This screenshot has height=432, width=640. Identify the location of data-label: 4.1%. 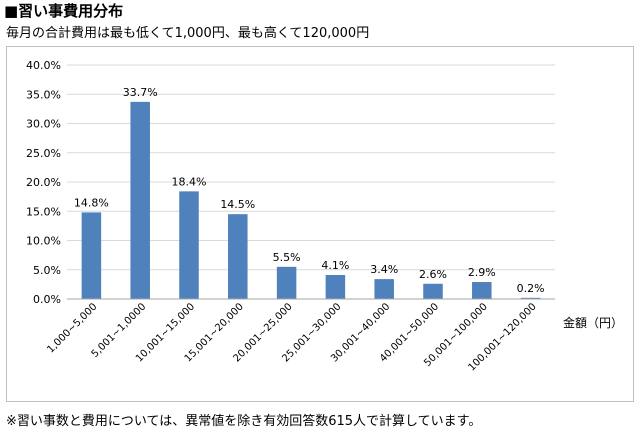
(335, 265).